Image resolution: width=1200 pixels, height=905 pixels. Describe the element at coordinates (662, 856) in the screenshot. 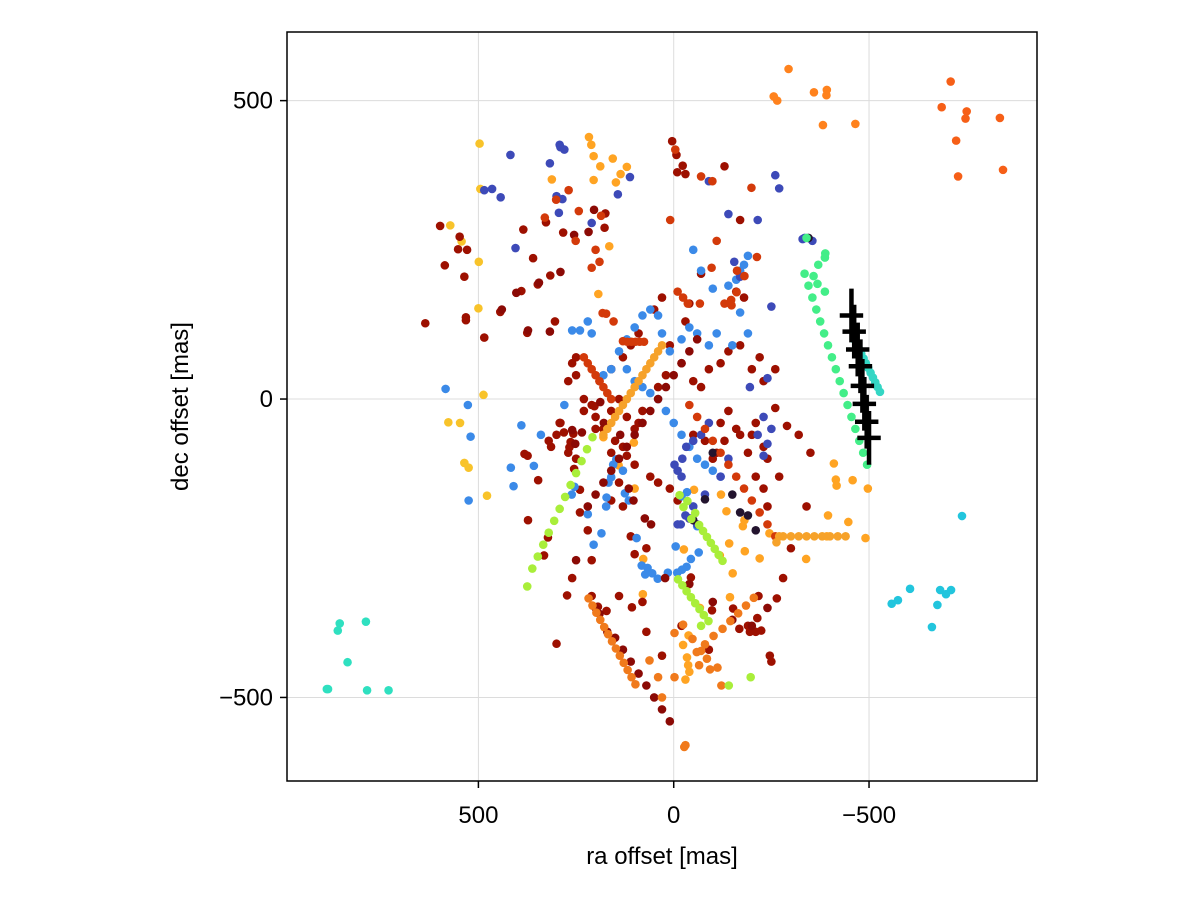

I see `x-axis-label: ra offset [mas]` at that location.